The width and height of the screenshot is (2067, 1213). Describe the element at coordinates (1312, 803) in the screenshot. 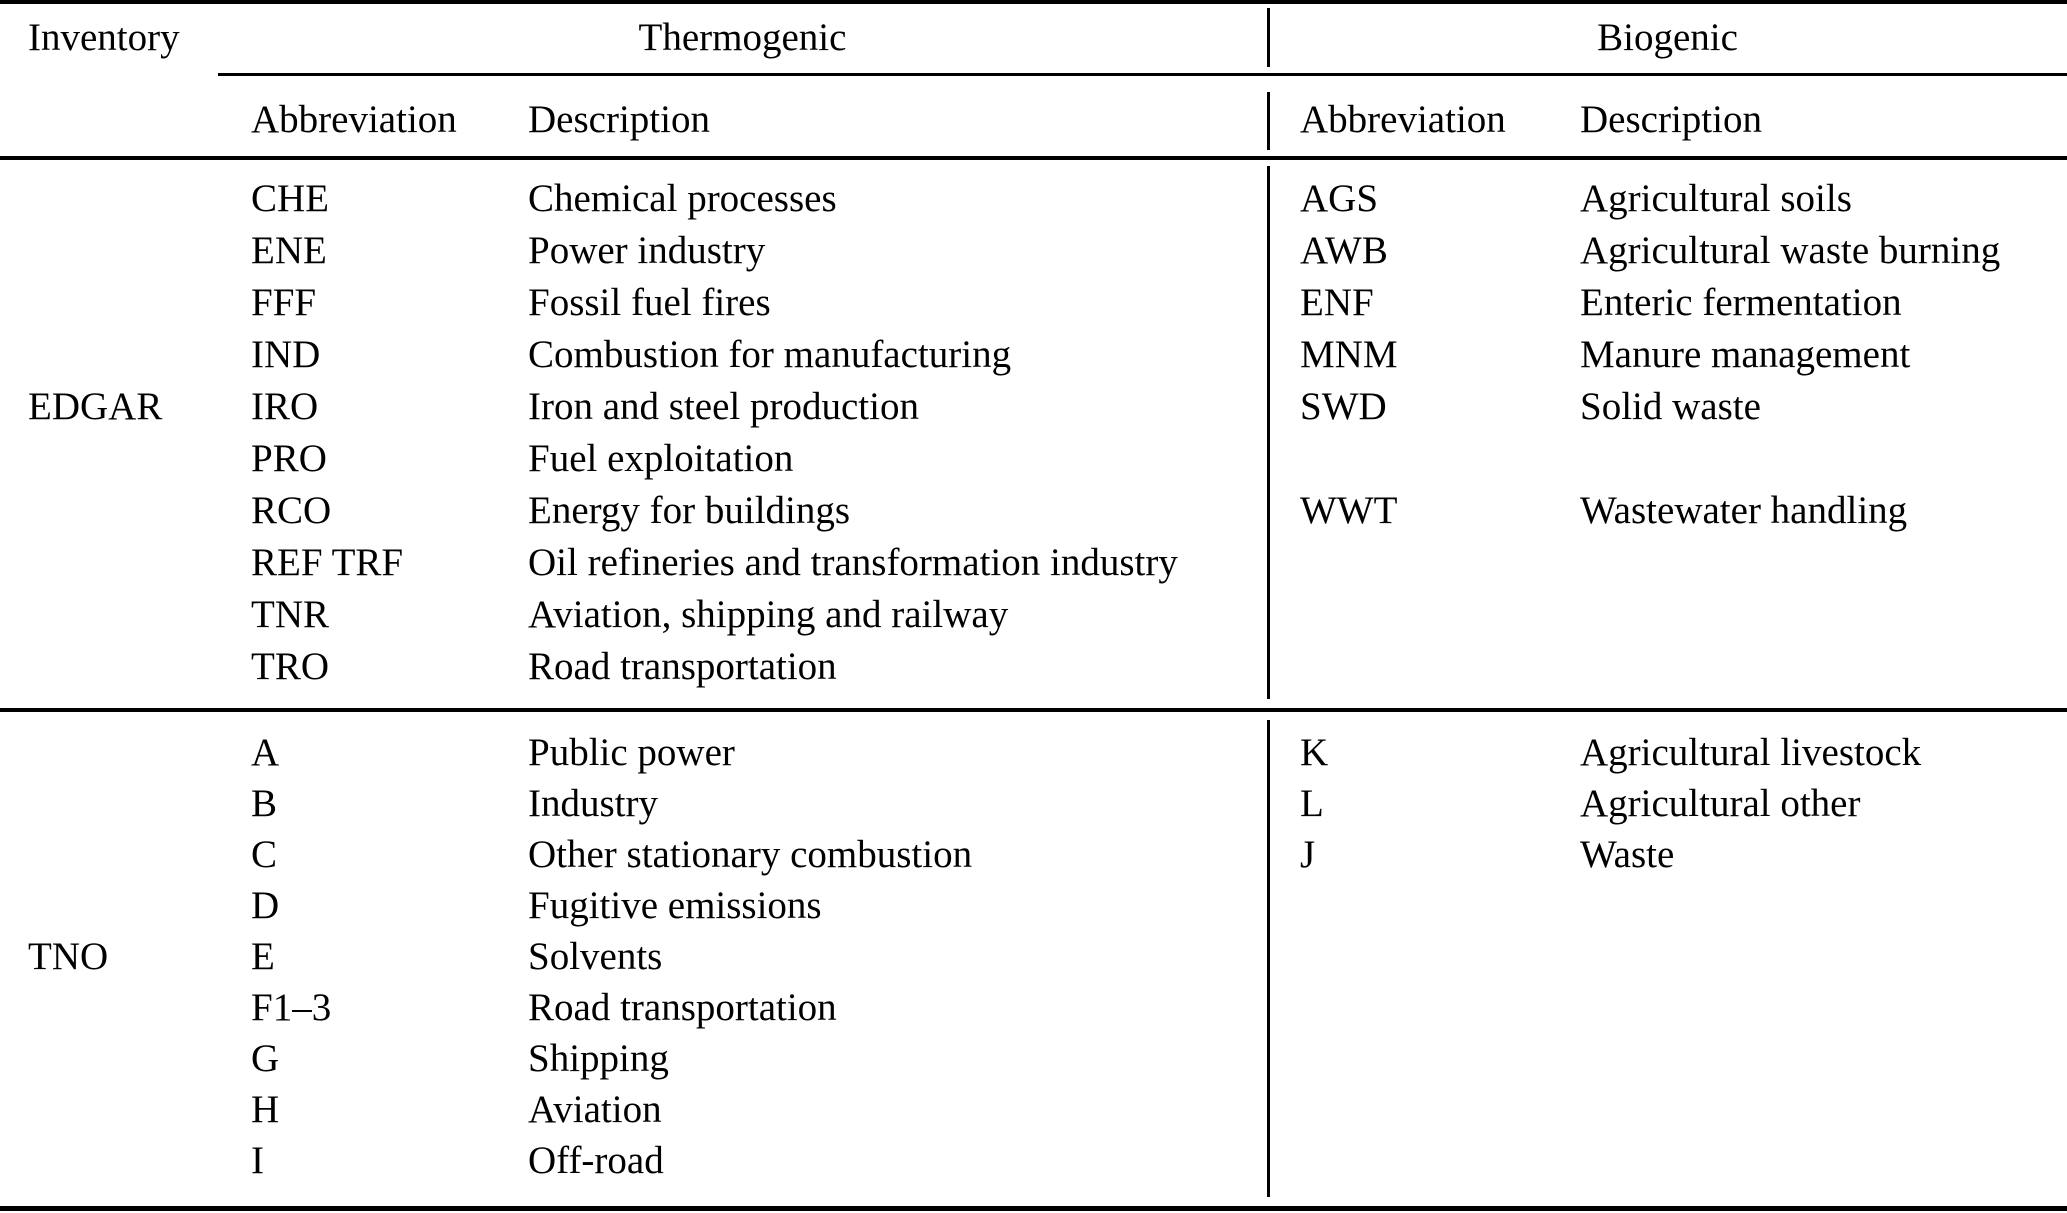

I see `abbreviation-cell: L` at that location.